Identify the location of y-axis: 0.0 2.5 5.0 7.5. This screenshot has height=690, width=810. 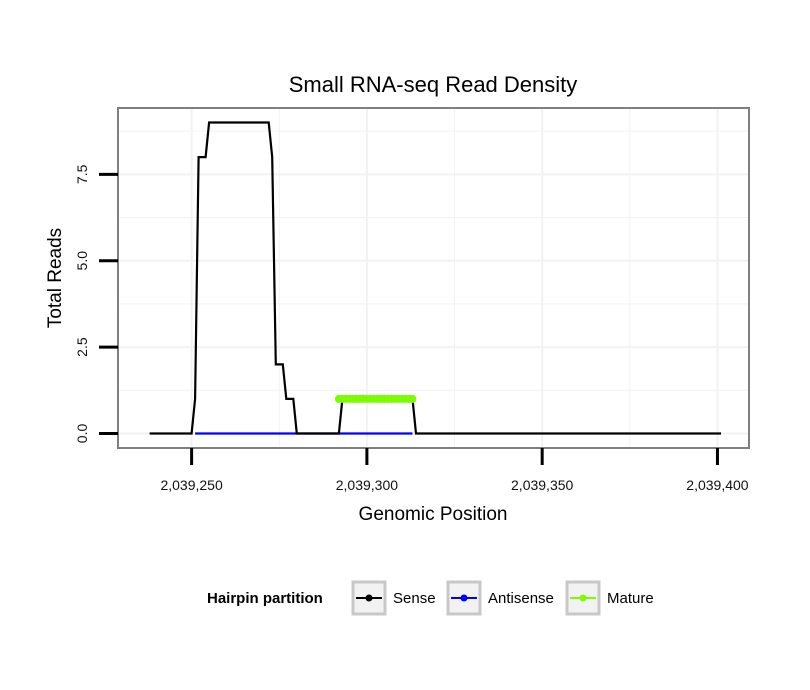
(96, 303).